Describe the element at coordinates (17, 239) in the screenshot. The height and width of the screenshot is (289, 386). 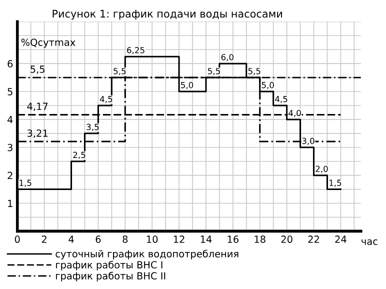
I see `x-tick-label: 0` at that location.